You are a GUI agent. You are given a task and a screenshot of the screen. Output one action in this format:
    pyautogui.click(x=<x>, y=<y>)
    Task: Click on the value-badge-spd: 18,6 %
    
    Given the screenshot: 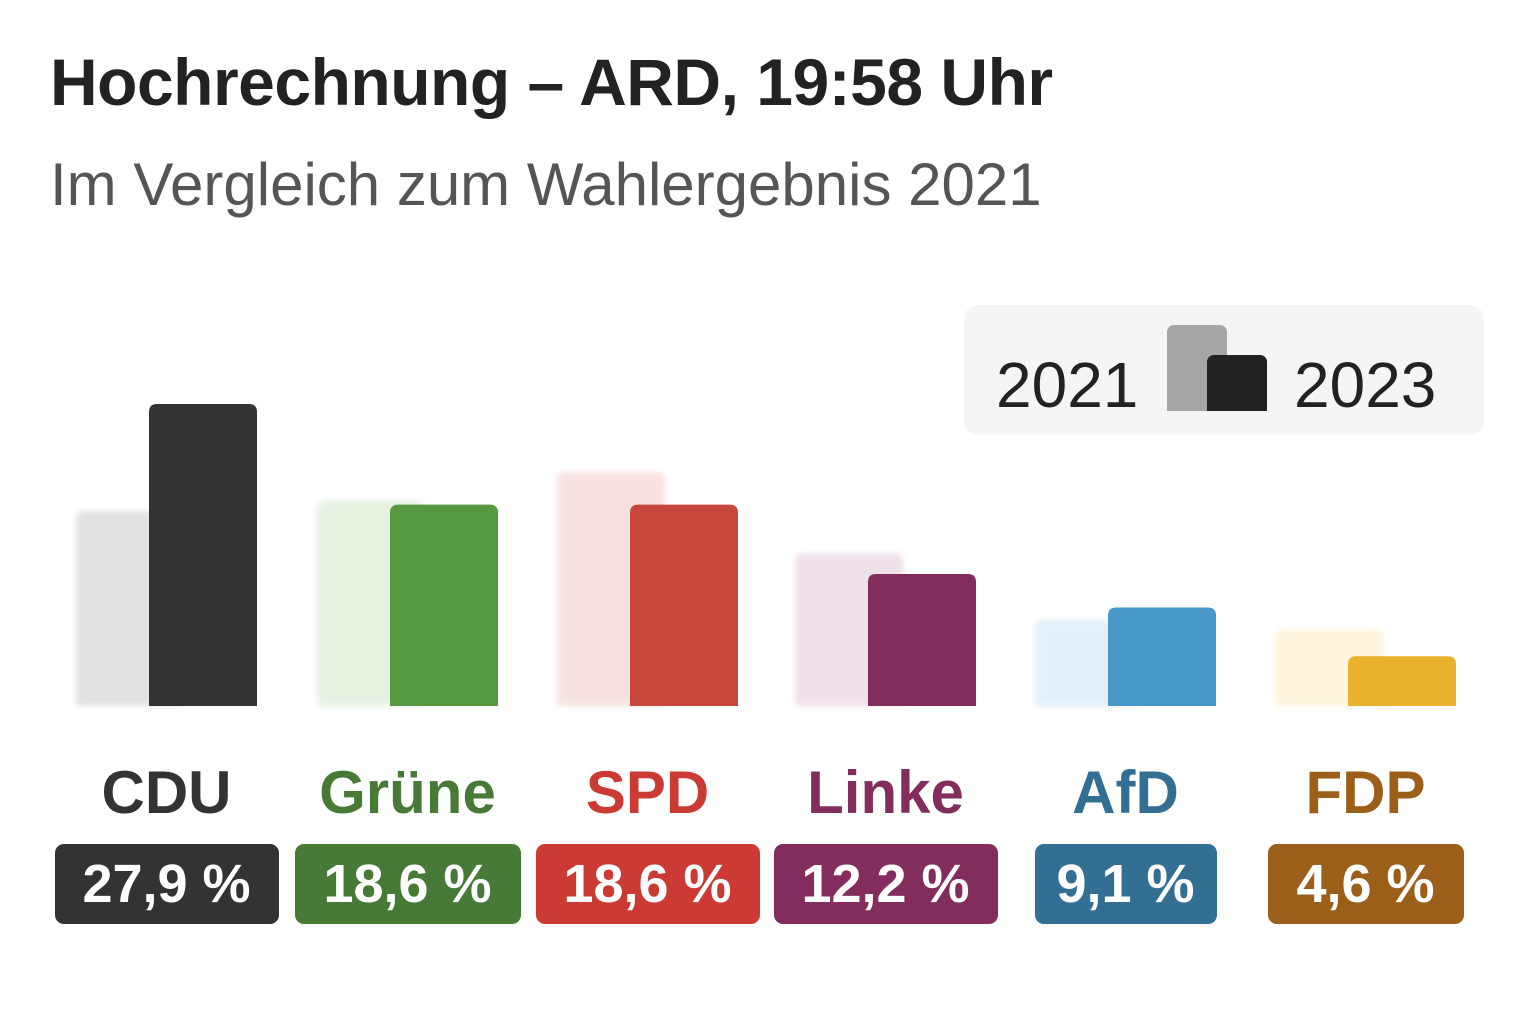 What is the action you would take?
    pyautogui.click(x=647, y=884)
    